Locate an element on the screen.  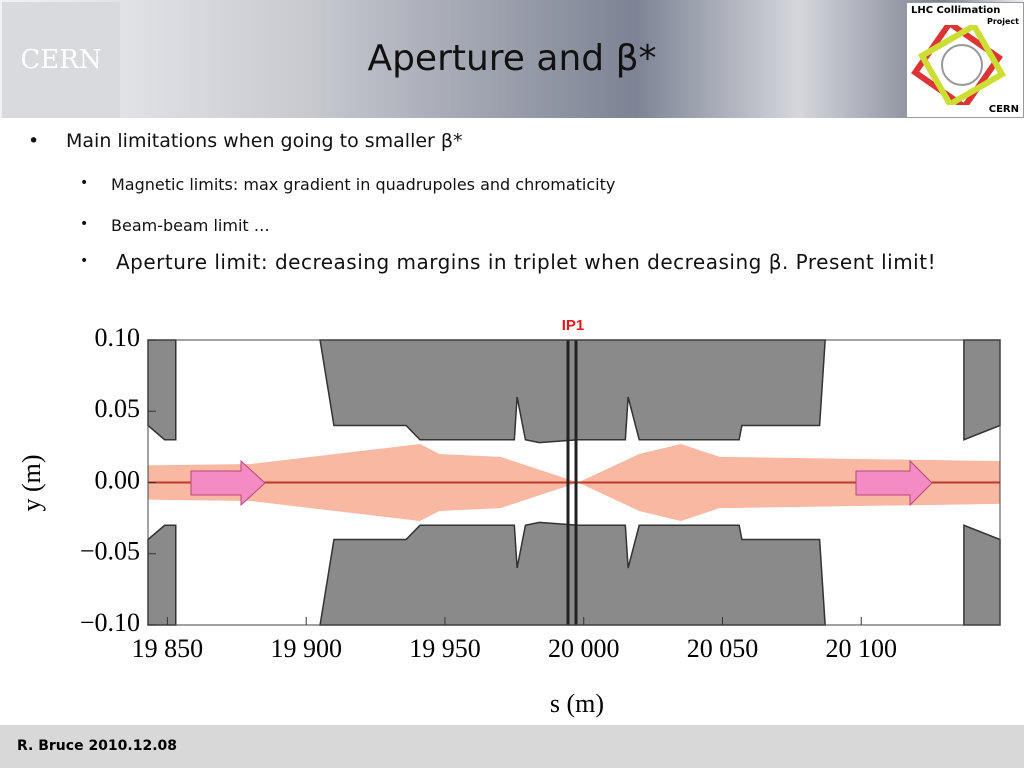
logo-text: Project is located at coordinates (1002, 21).